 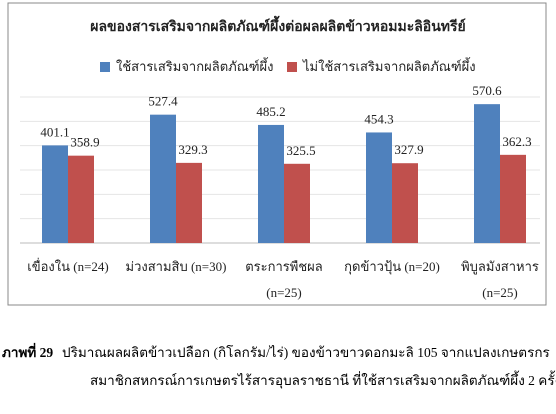 I want to click on value-label: 358.9, so click(x=84, y=142).